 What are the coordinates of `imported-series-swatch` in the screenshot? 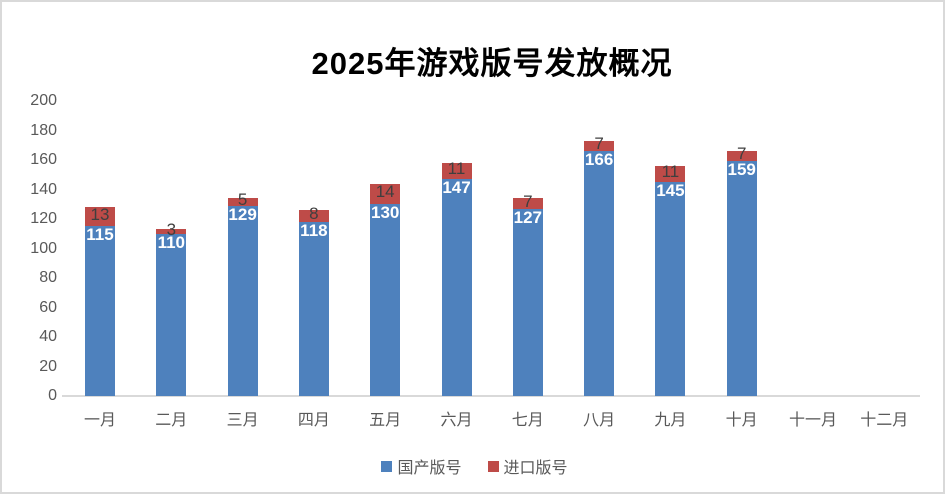 It's located at (493, 466).